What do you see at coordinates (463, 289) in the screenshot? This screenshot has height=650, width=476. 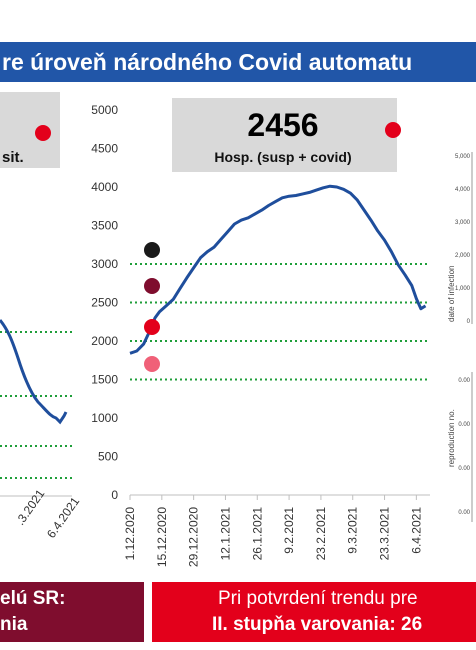 I see `right-top-tick: 1,000` at bounding box center [463, 289].